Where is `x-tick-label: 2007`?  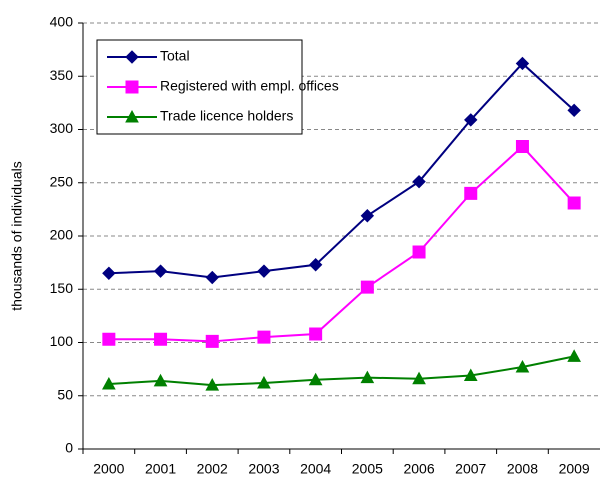 x-tick-label: 2007 is located at coordinates (470, 469).